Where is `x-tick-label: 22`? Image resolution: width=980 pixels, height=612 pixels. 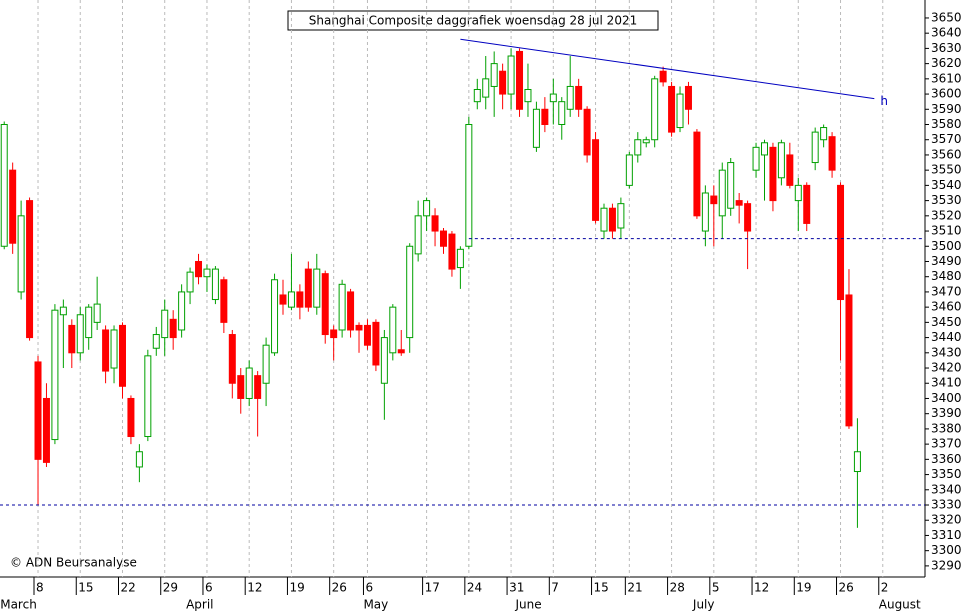
x-tick-label: 22 is located at coordinates (127, 588).